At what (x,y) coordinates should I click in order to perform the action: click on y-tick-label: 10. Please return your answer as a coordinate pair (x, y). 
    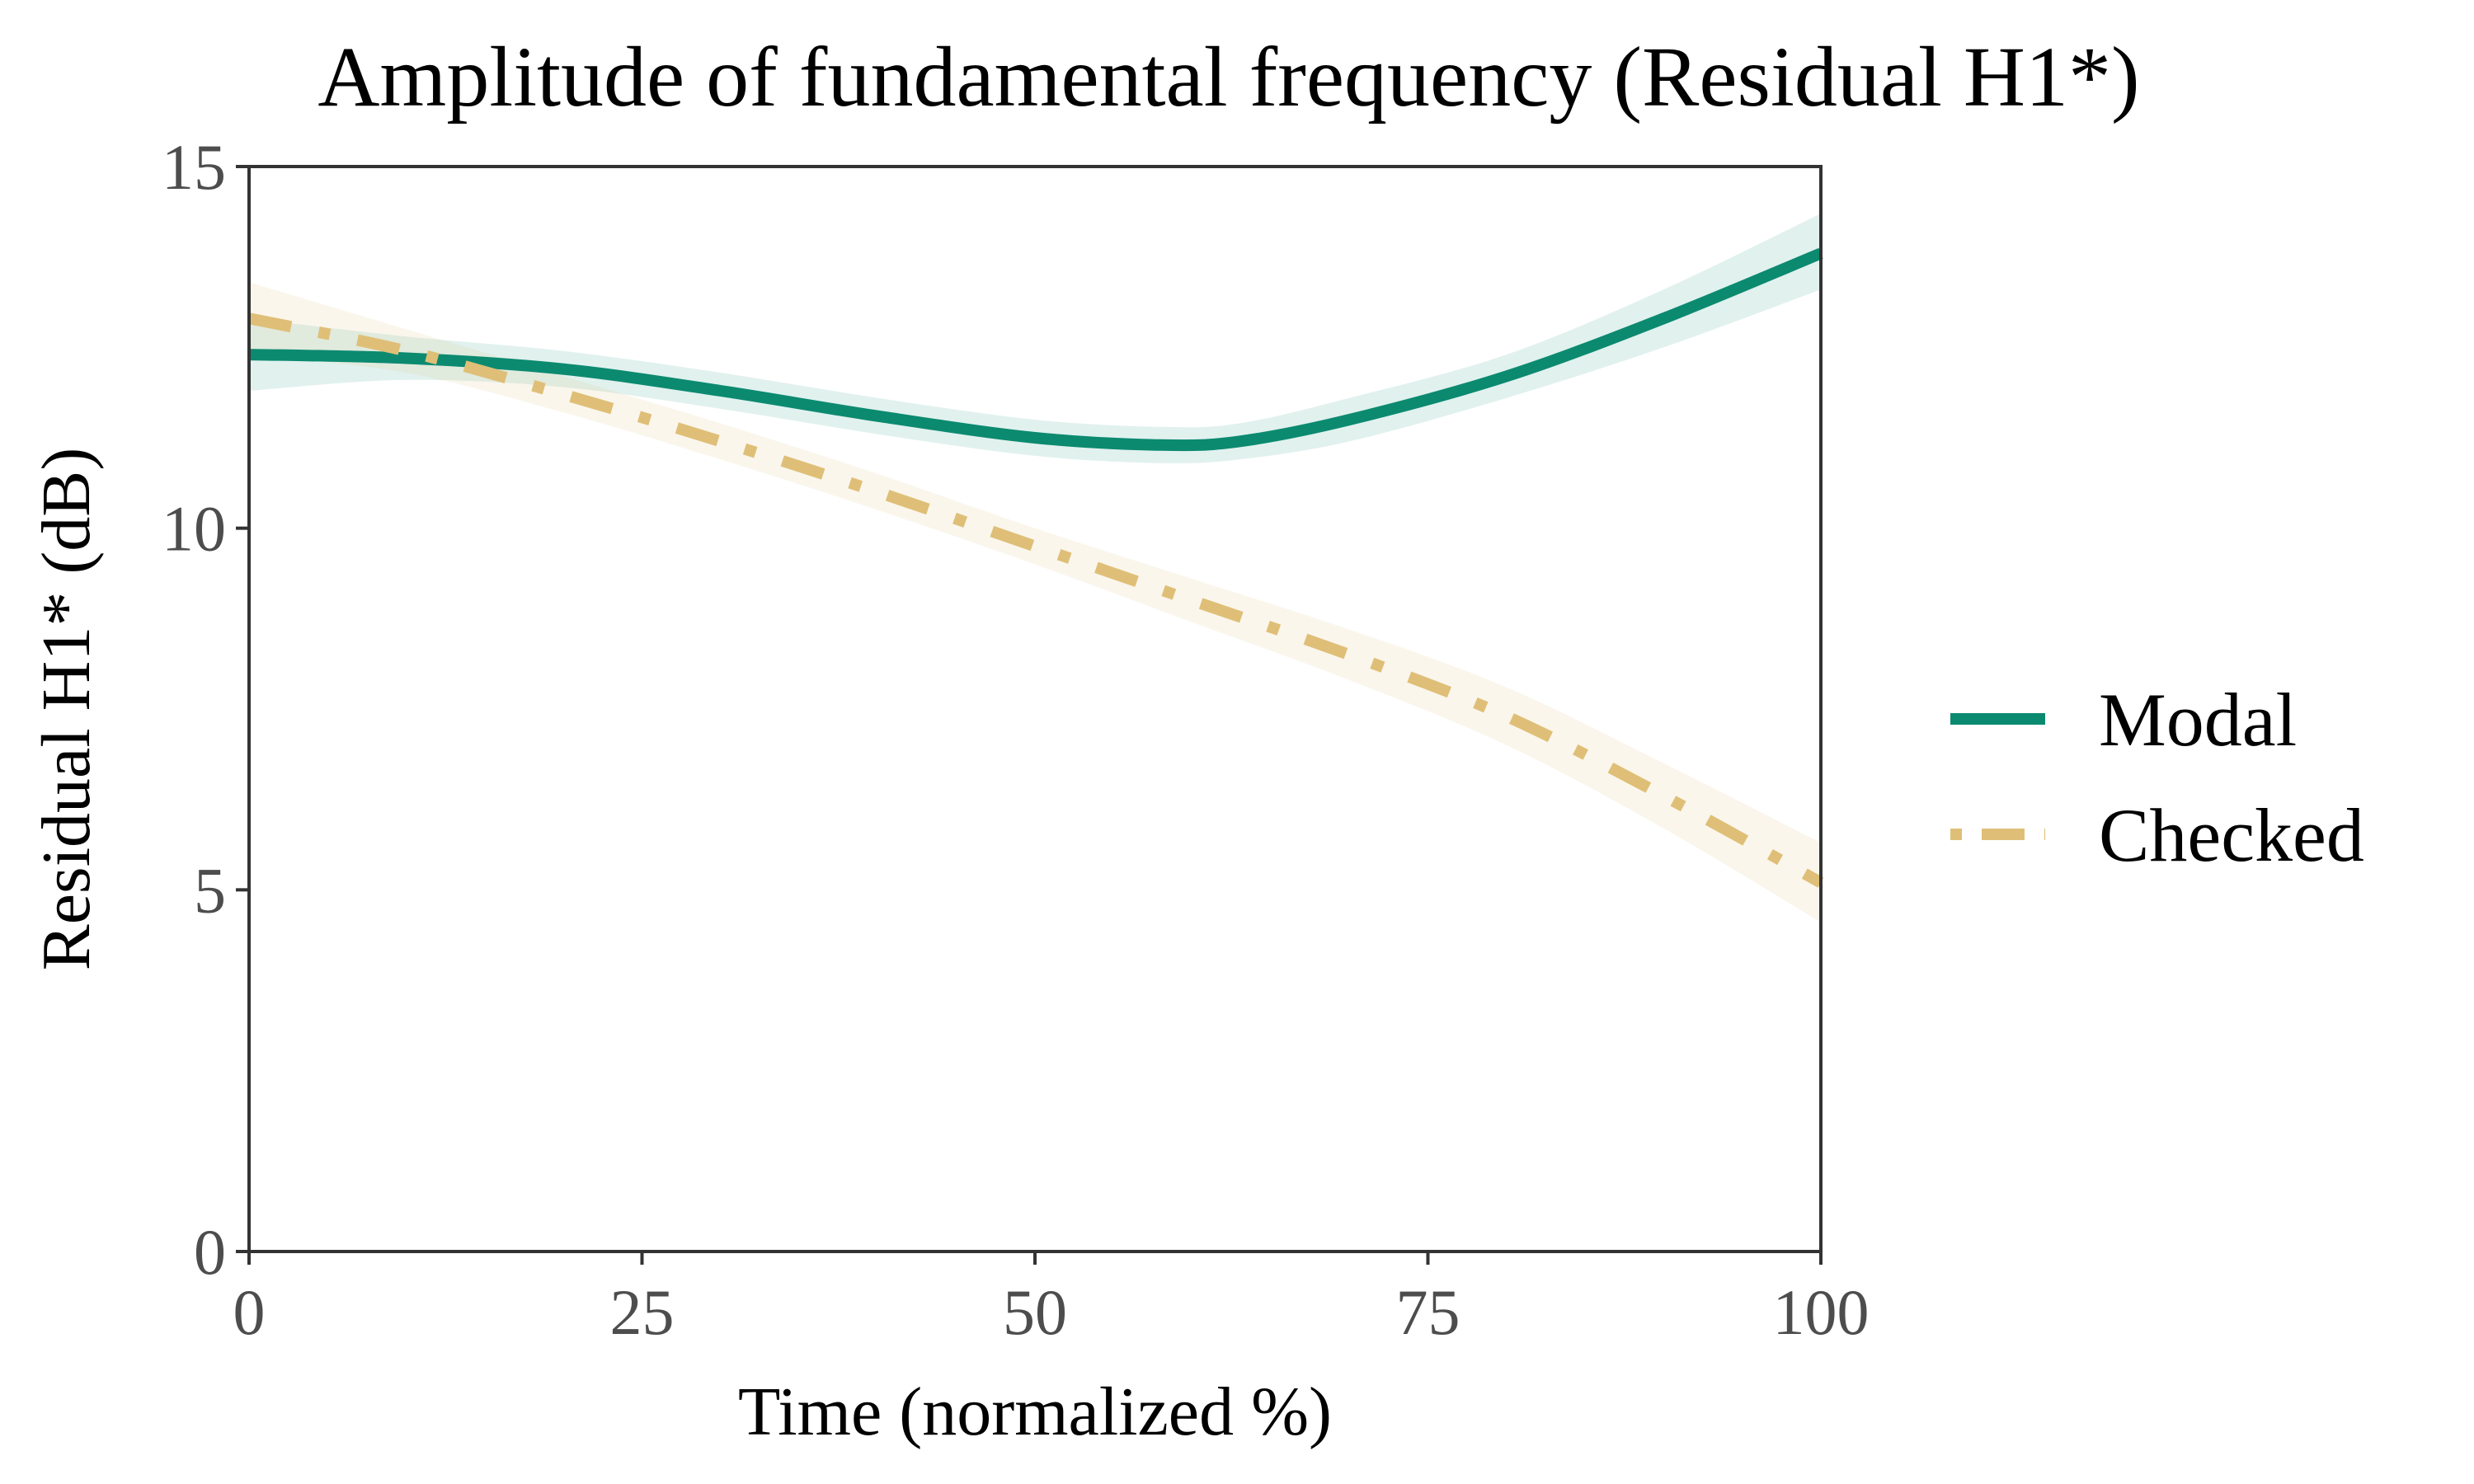
    Looking at the image, I should click on (194, 529).